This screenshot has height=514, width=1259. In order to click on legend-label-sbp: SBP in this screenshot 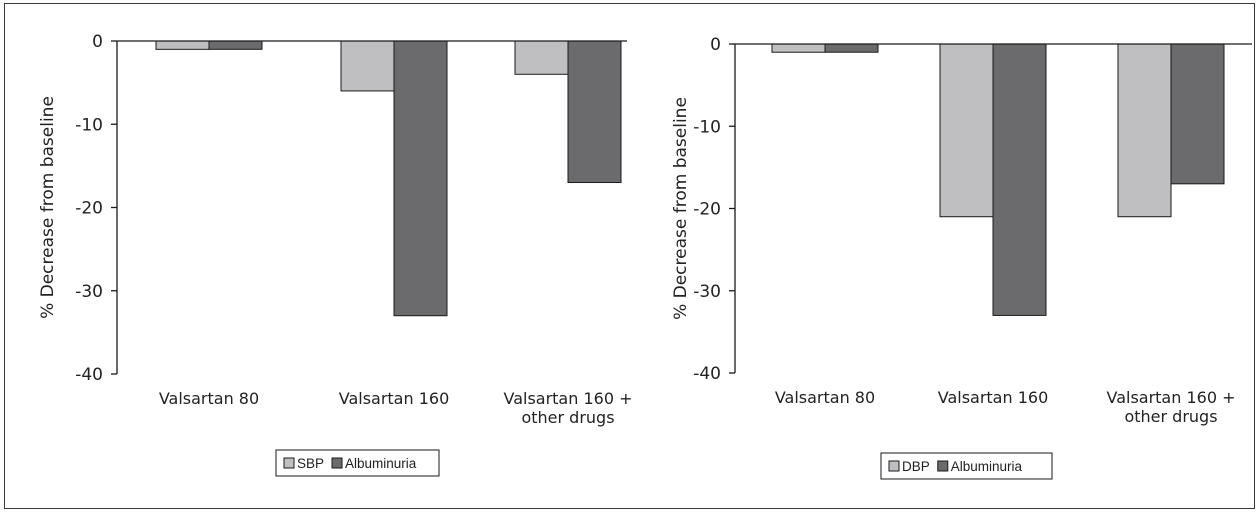, I will do `click(310, 463)`.